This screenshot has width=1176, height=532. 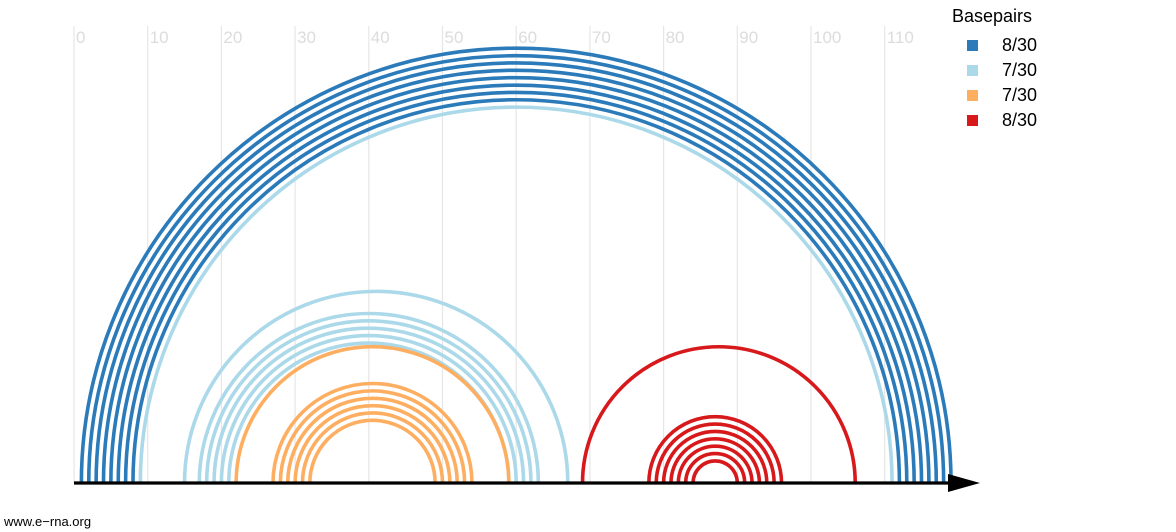 What do you see at coordinates (495, 37) in the screenshot?
I see `tick-labels: 0 10 20 30 40 50 60 70 80 90 100 110` at bounding box center [495, 37].